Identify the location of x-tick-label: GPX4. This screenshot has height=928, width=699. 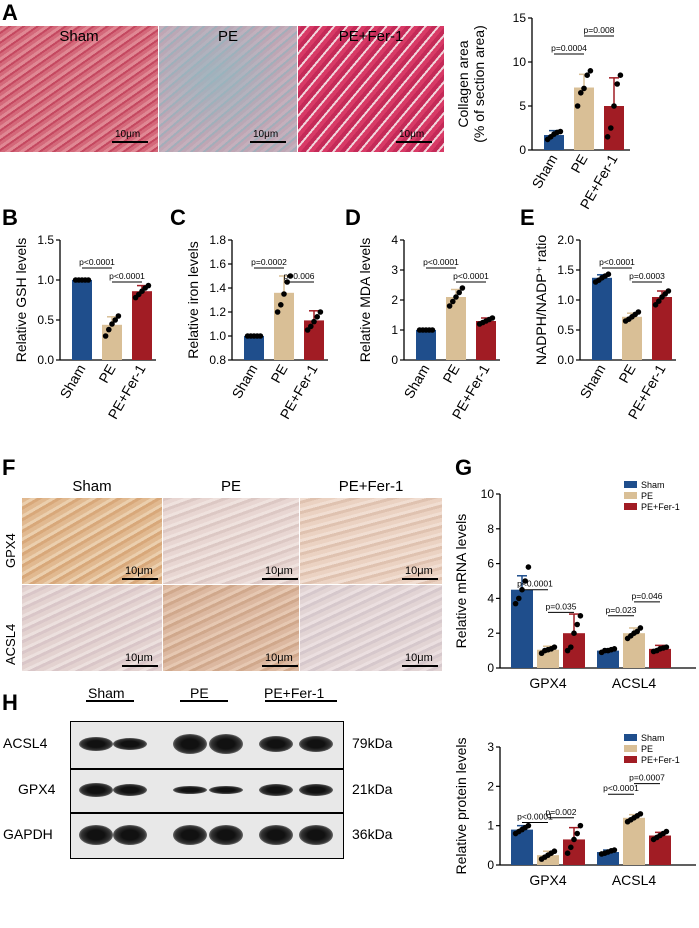
(548, 880).